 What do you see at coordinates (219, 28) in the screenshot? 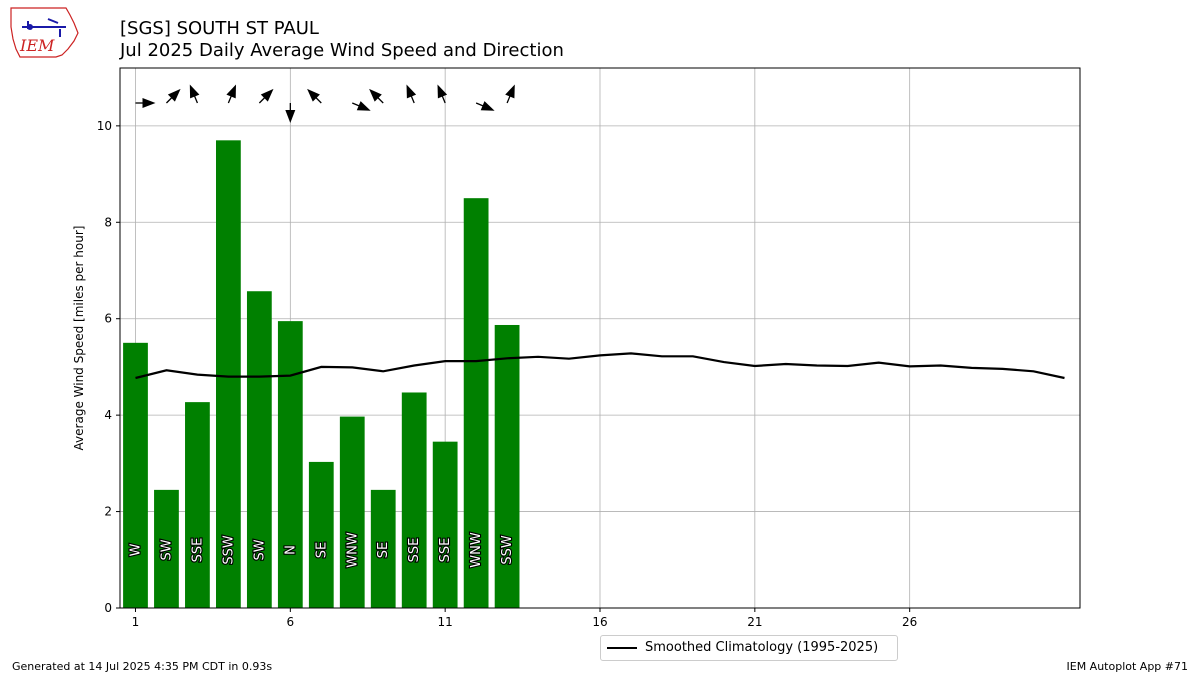
I see `chart-title-station: [SGS] SOUTH ST PAUL` at bounding box center [219, 28].